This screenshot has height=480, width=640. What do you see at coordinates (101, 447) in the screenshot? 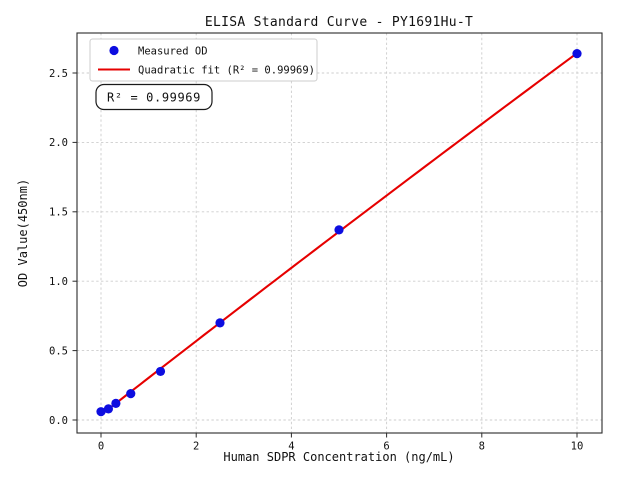
I see `x-tick-label: 0` at bounding box center [101, 447].